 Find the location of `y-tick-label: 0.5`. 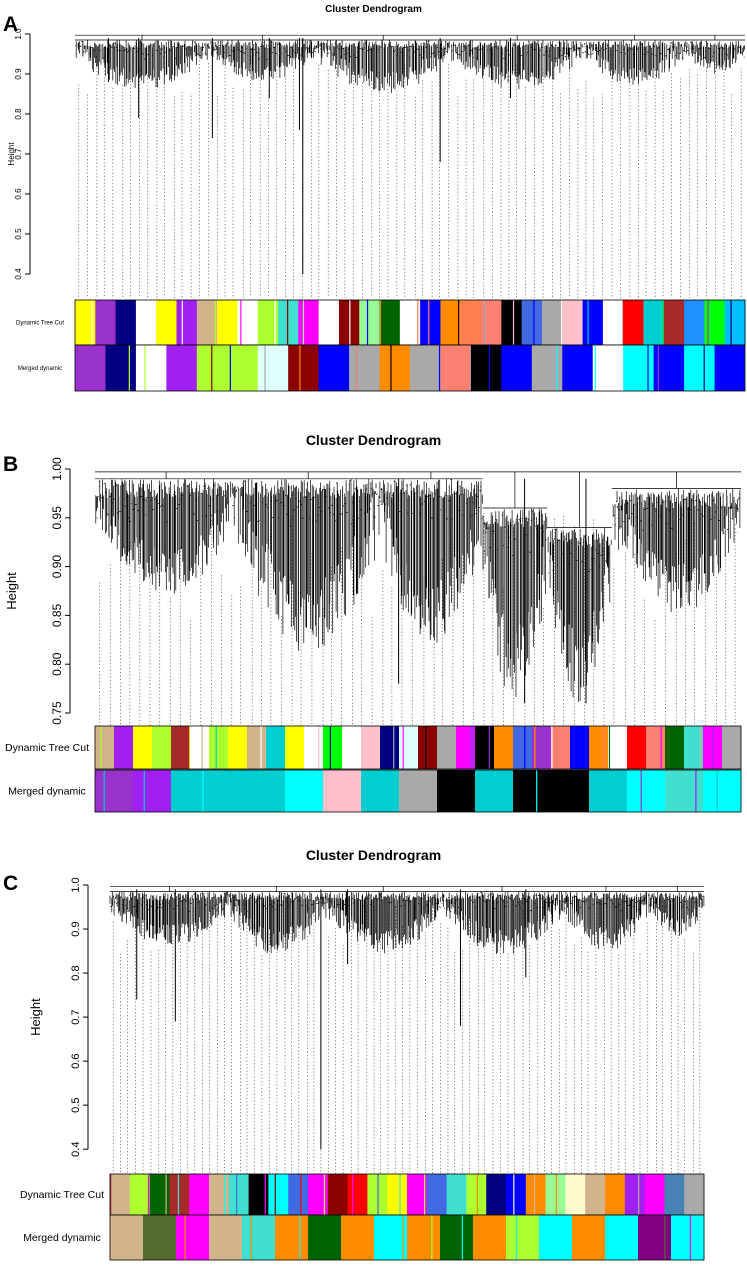

y-tick-label: 0.5 is located at coordinates (18, 234).